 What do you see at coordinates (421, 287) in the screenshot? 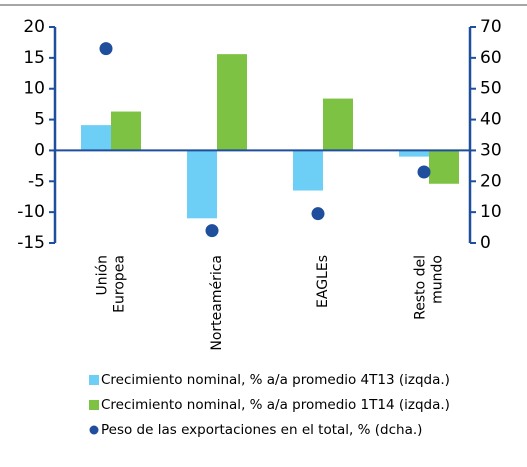
I see `x-tick-label: Resto del` at bounding box center [421, 287].